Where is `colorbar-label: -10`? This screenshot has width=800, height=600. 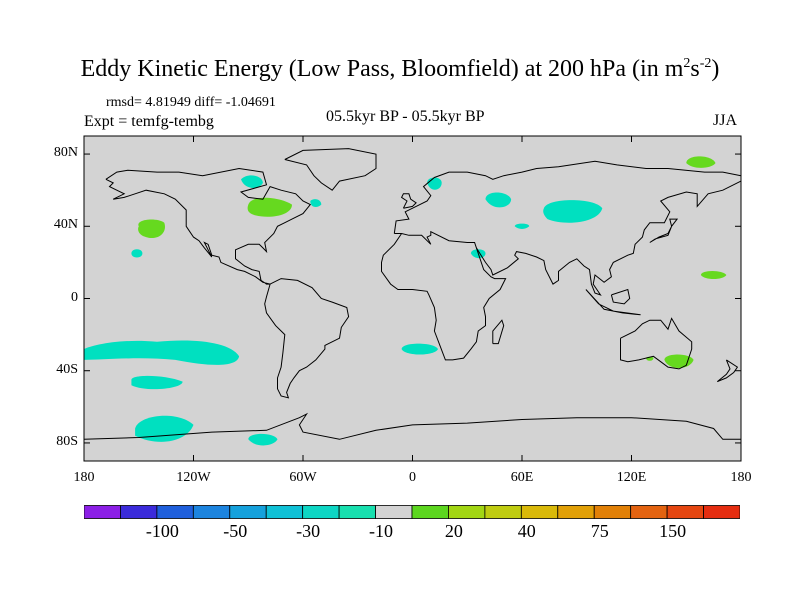
colorbar-label: -10 is located at coordinates (381, 531).